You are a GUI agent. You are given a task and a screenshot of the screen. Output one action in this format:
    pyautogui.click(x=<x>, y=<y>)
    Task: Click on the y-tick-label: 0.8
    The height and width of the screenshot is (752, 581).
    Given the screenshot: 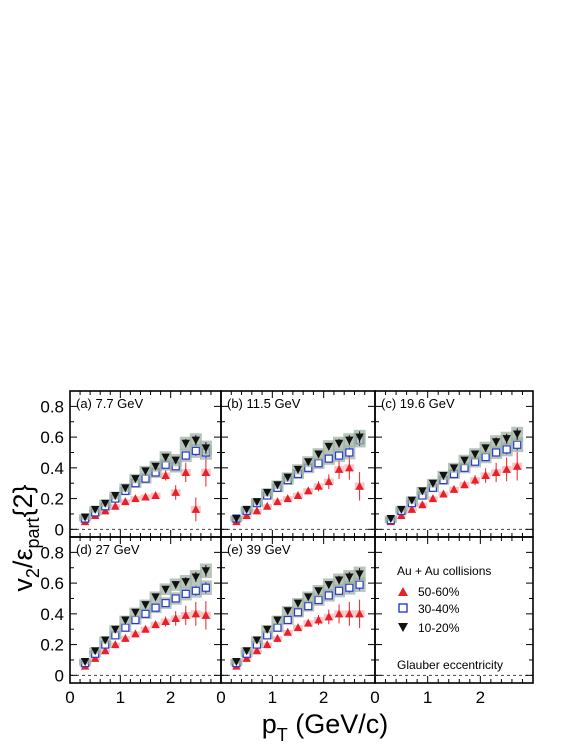 What is the action you would take?
    pyautogui.click(x=52, y=552)
    